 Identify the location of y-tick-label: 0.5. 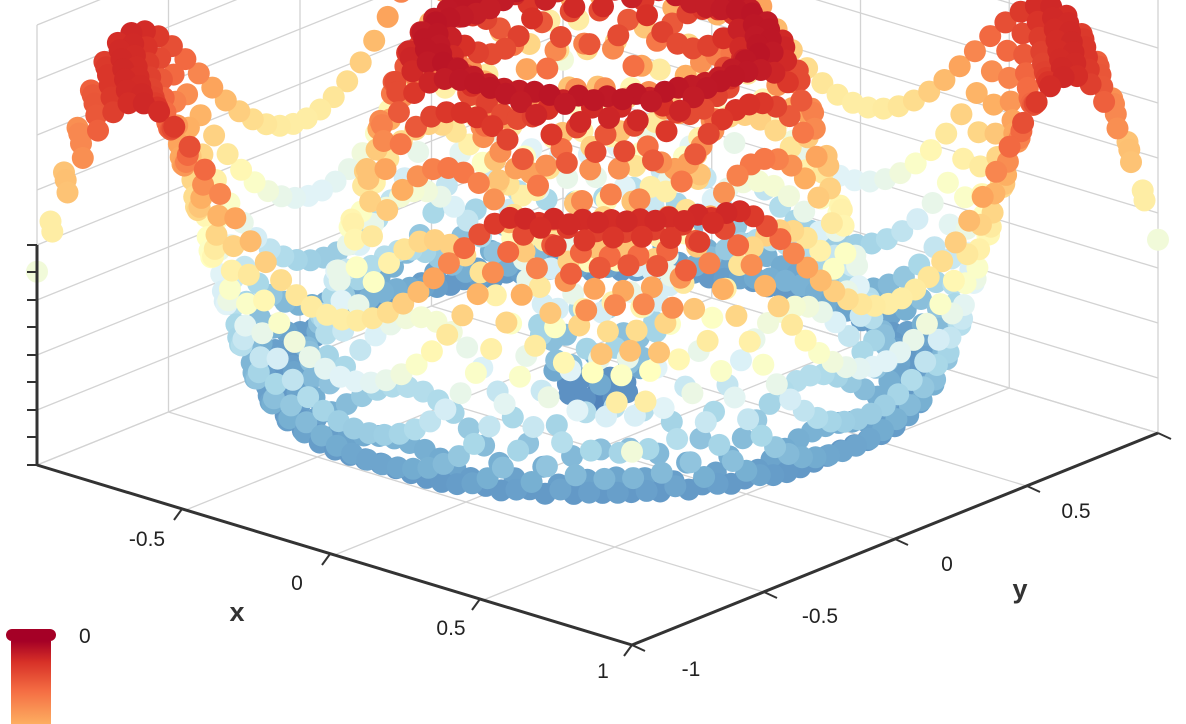
(1075, 511).